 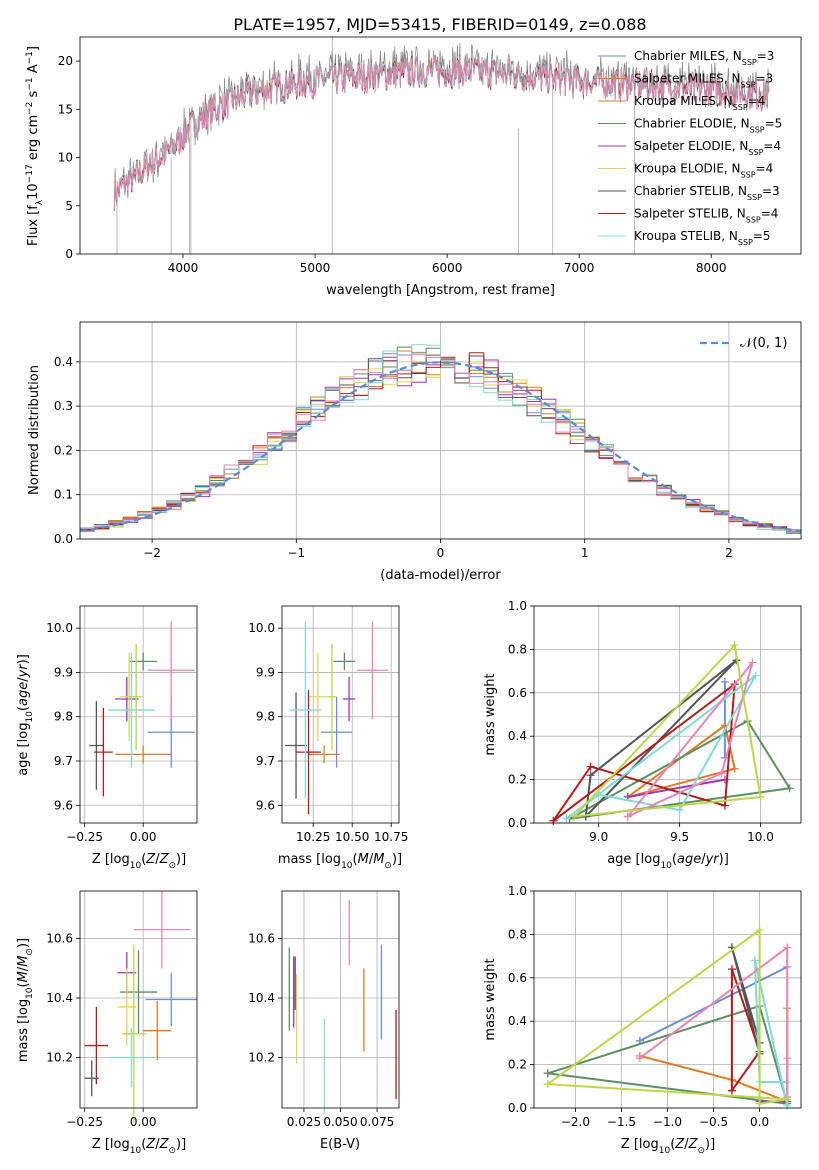 What do you see at coordinates (35, 146) in the screenshot?
I see `y-axis-label: Flux [fλ10−17 erg cm−2 s−1 A−1]` at bounding box center [35, 146].